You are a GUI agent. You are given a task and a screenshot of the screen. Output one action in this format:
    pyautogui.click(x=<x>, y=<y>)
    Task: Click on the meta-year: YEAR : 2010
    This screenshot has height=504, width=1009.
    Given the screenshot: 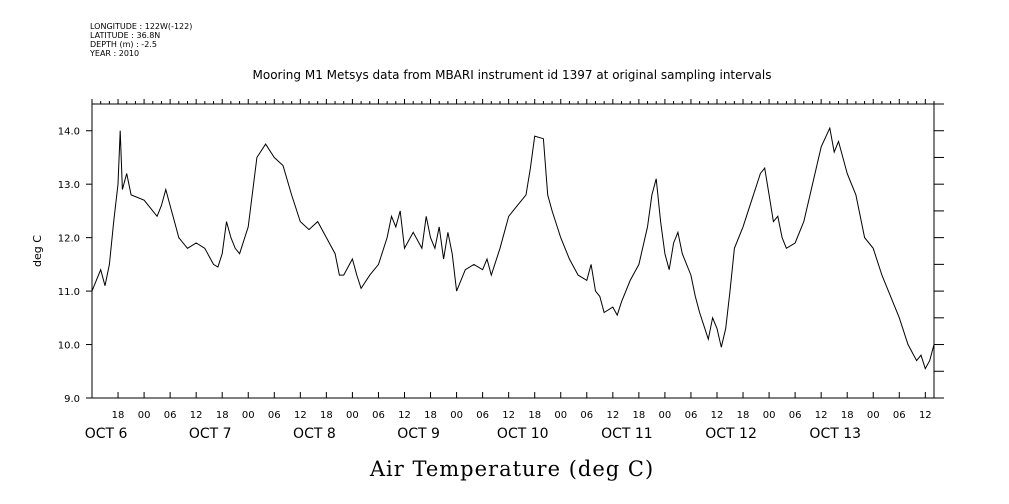 What is the action you would take?
    pyautogui.click(x=114, y=53)
    